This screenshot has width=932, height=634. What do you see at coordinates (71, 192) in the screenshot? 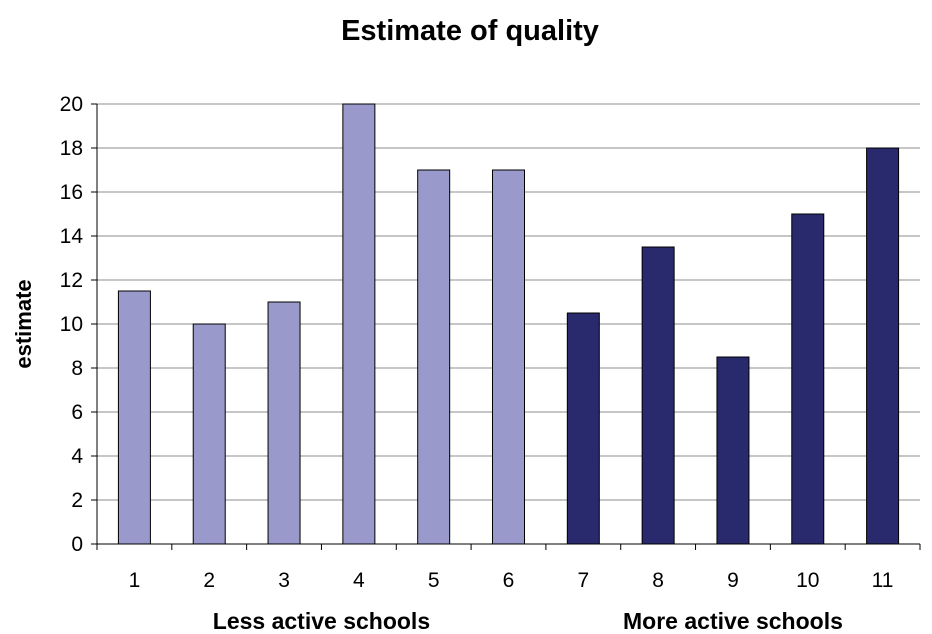
I see `y-tick-label: 16` at bounding box center [71, 192].